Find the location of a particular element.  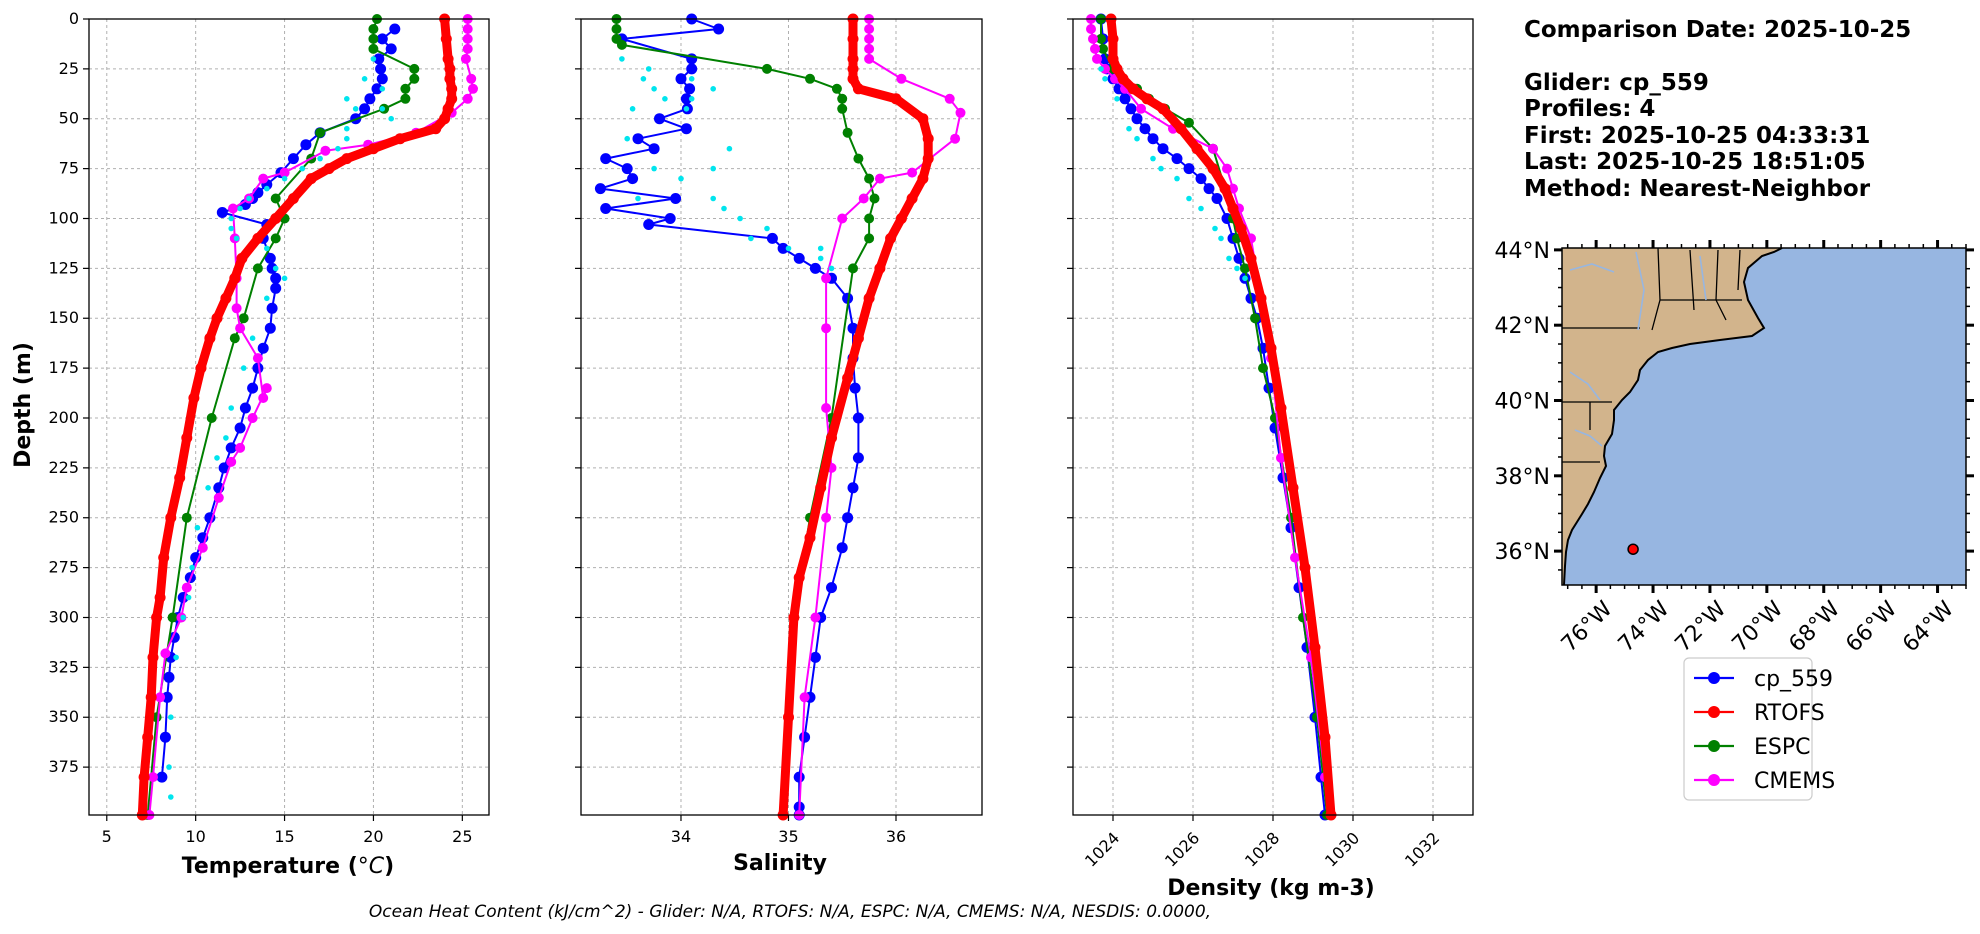

map-lon-label: 74°W is located at coordinates (1644, 626).